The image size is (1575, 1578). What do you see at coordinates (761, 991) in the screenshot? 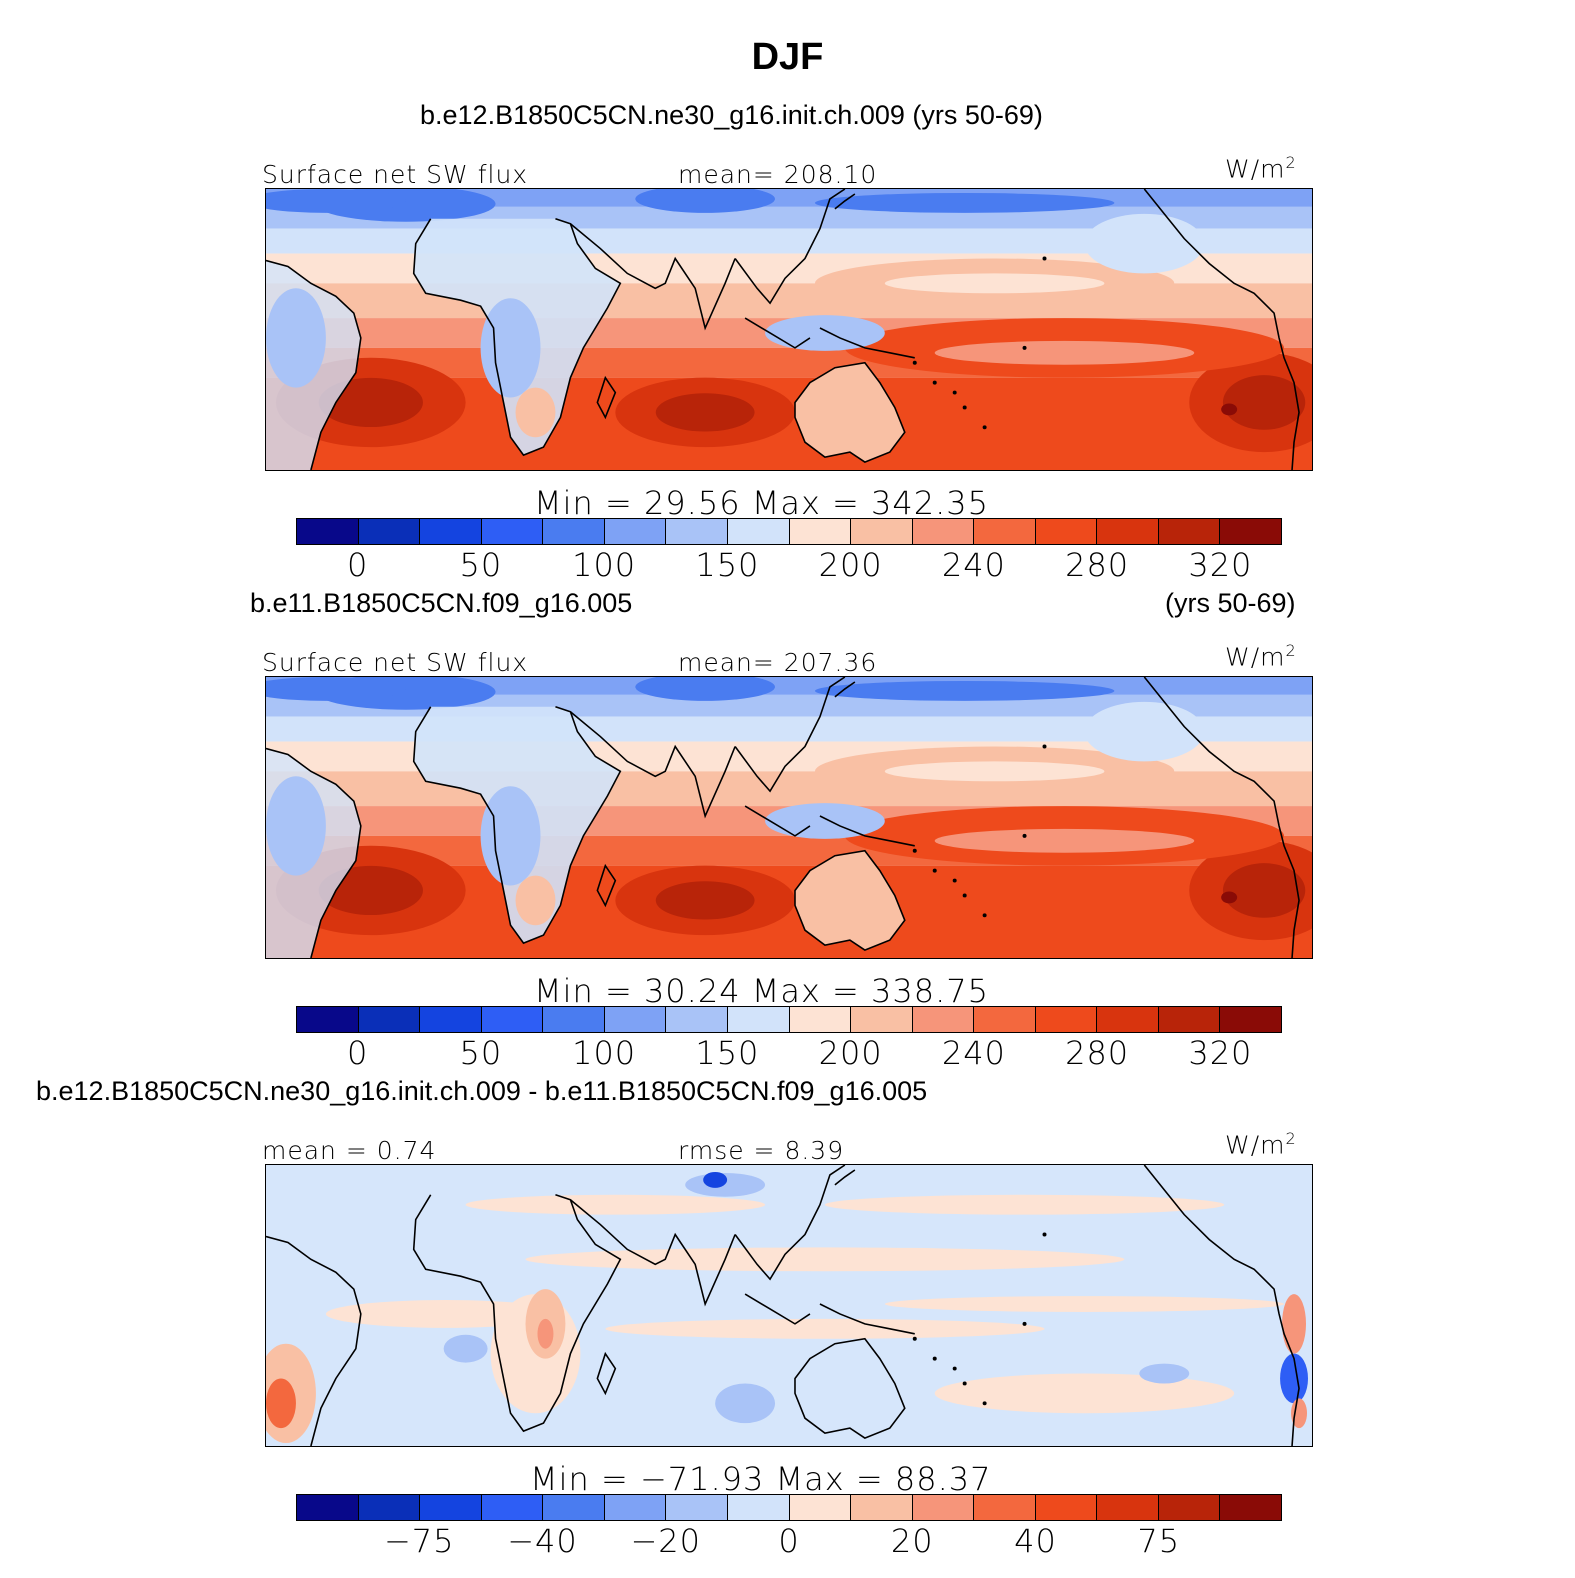
I see `panel2-minmax: Min = 30.24 Max = 338.75` at bounding box center [761, 991].